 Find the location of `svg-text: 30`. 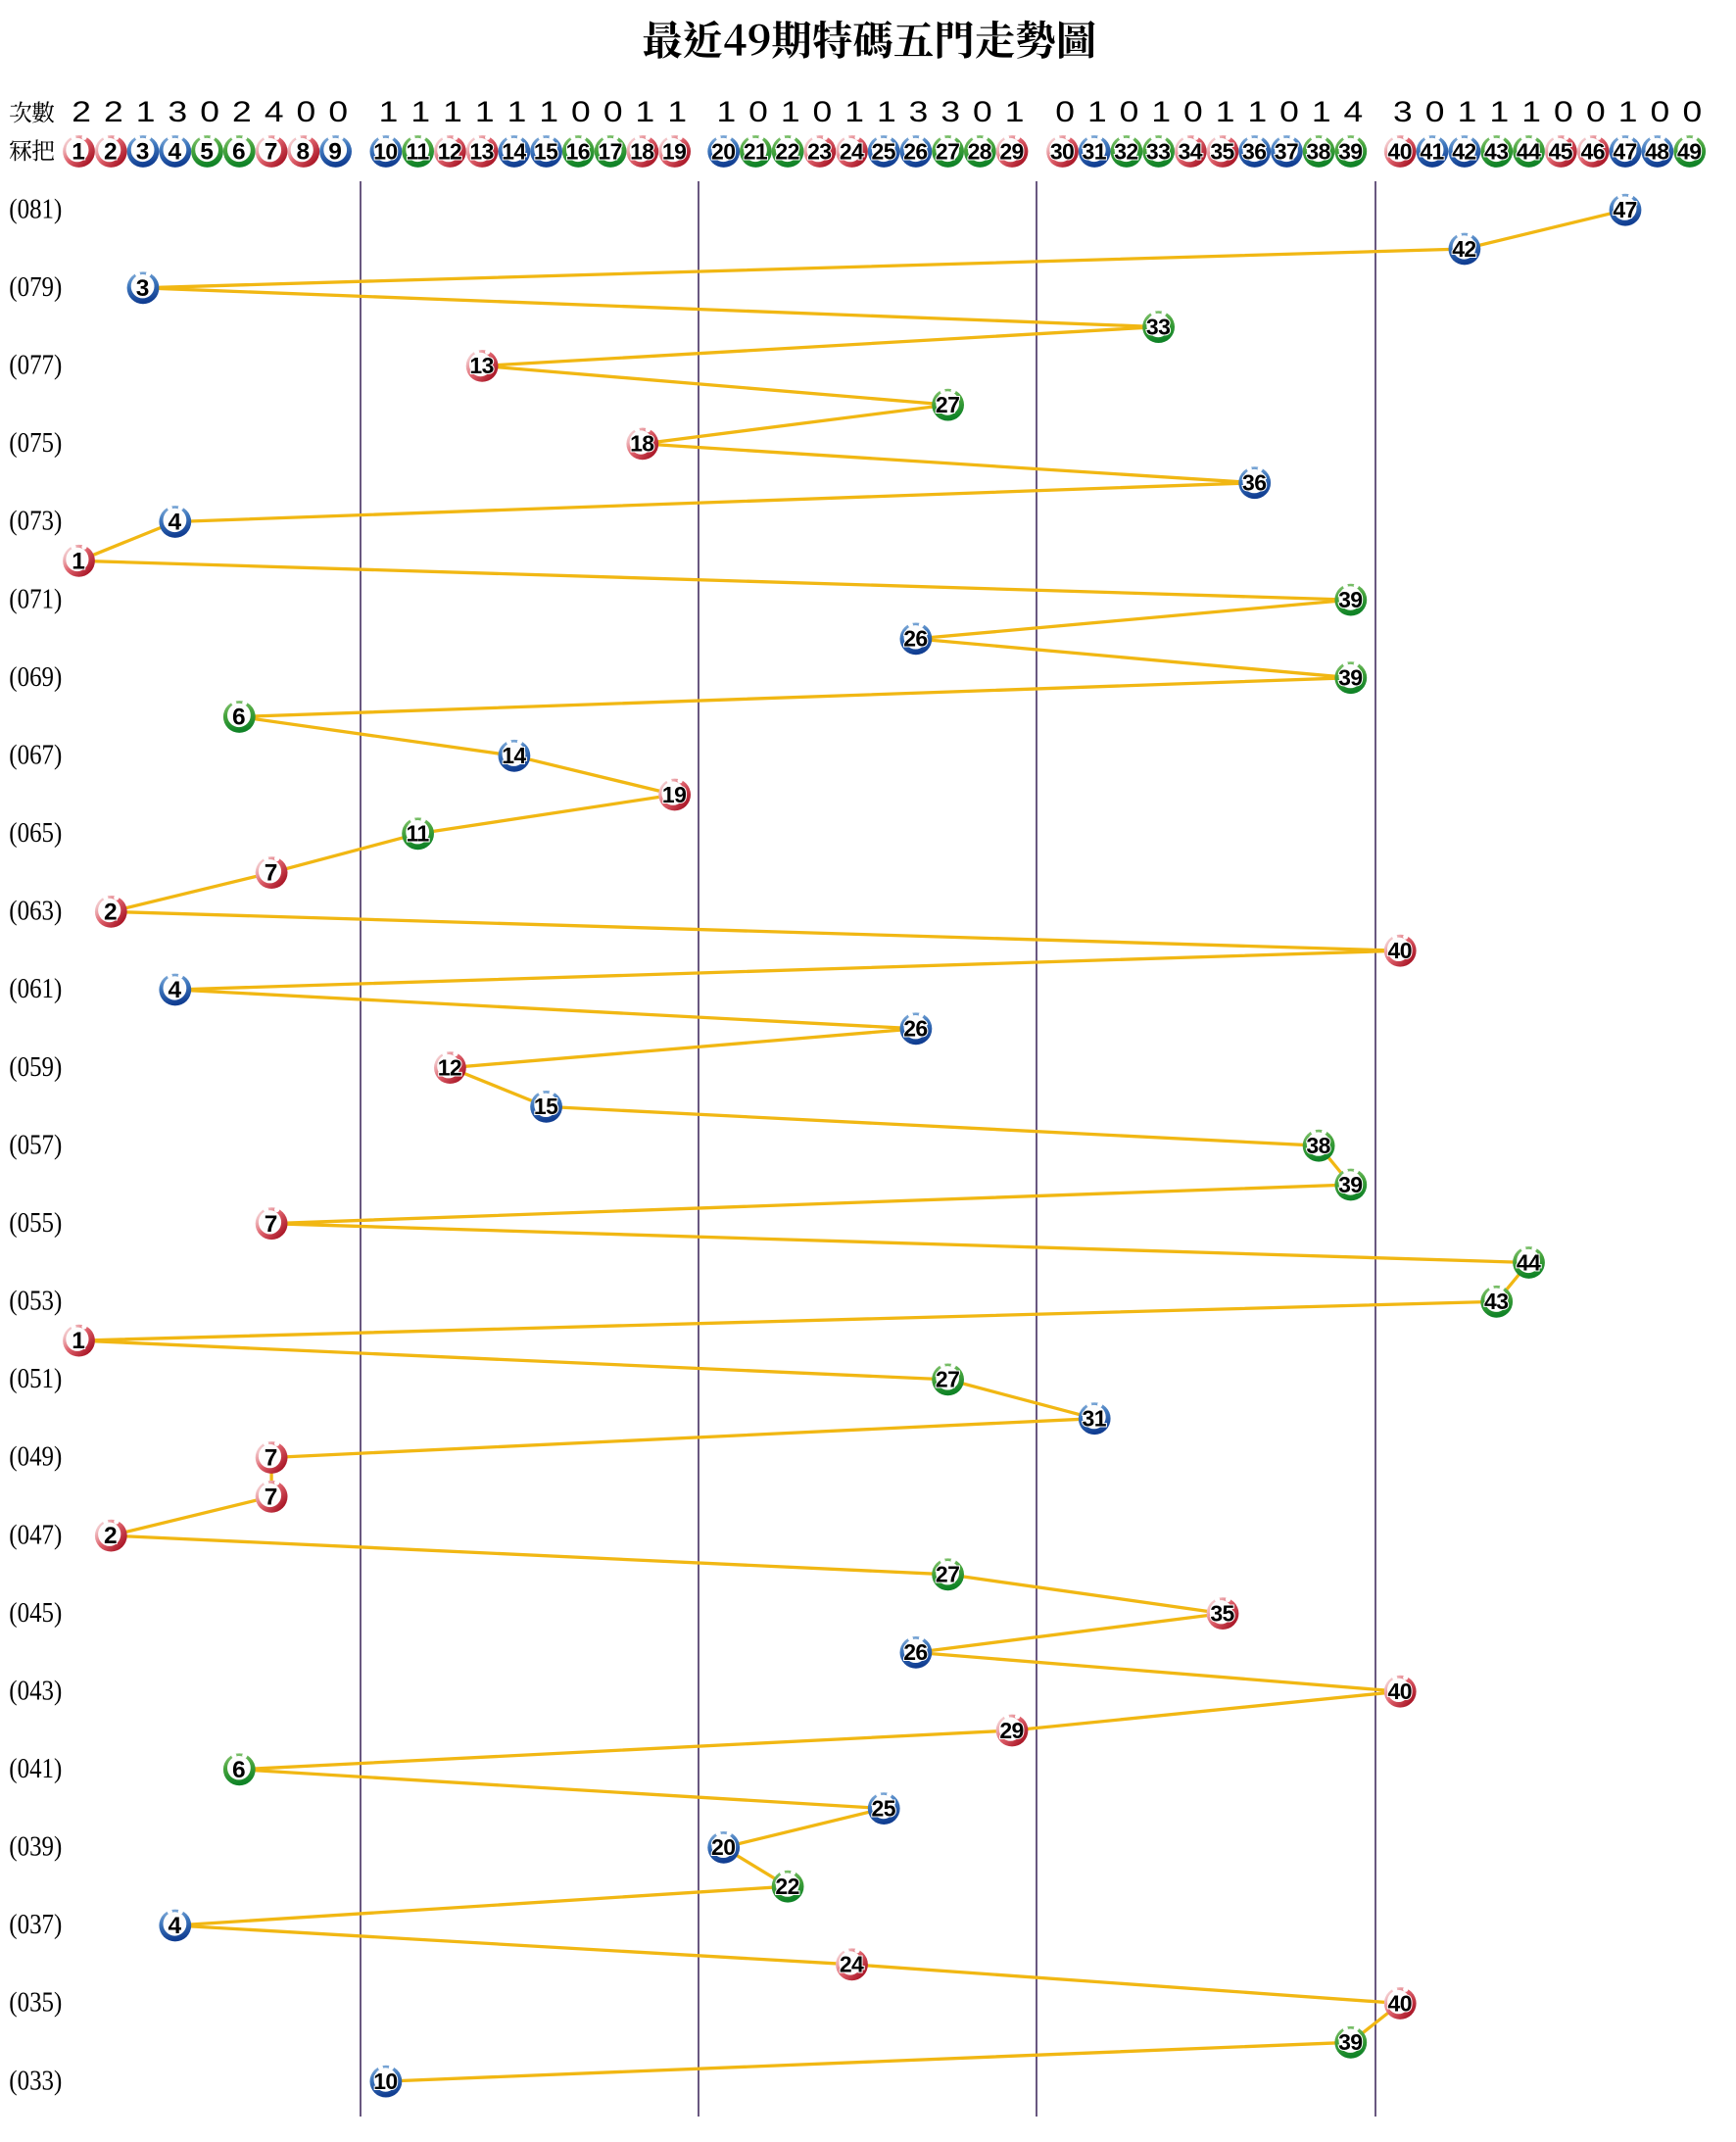

svg-text: 30 is located at coordinates (1062, 151).